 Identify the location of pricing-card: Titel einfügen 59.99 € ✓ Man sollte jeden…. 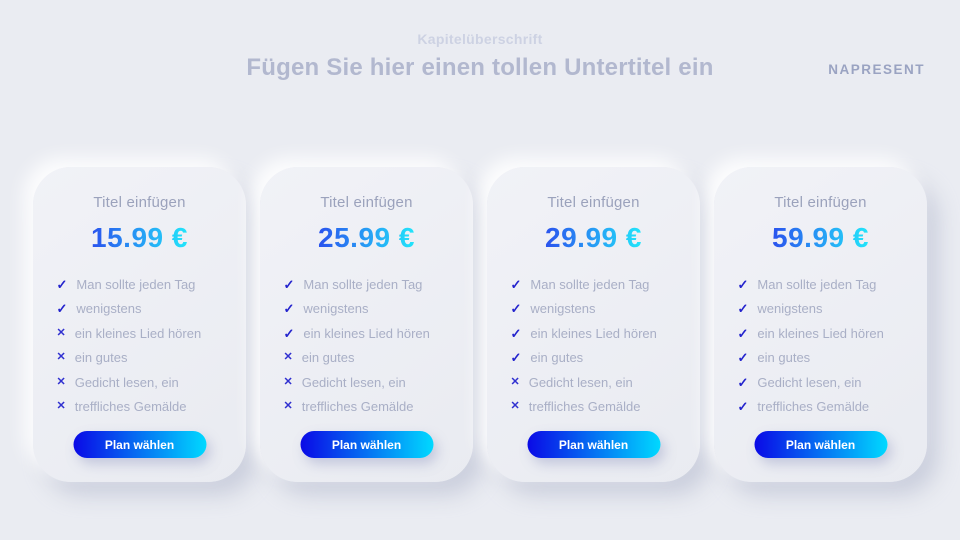
(820, 324).